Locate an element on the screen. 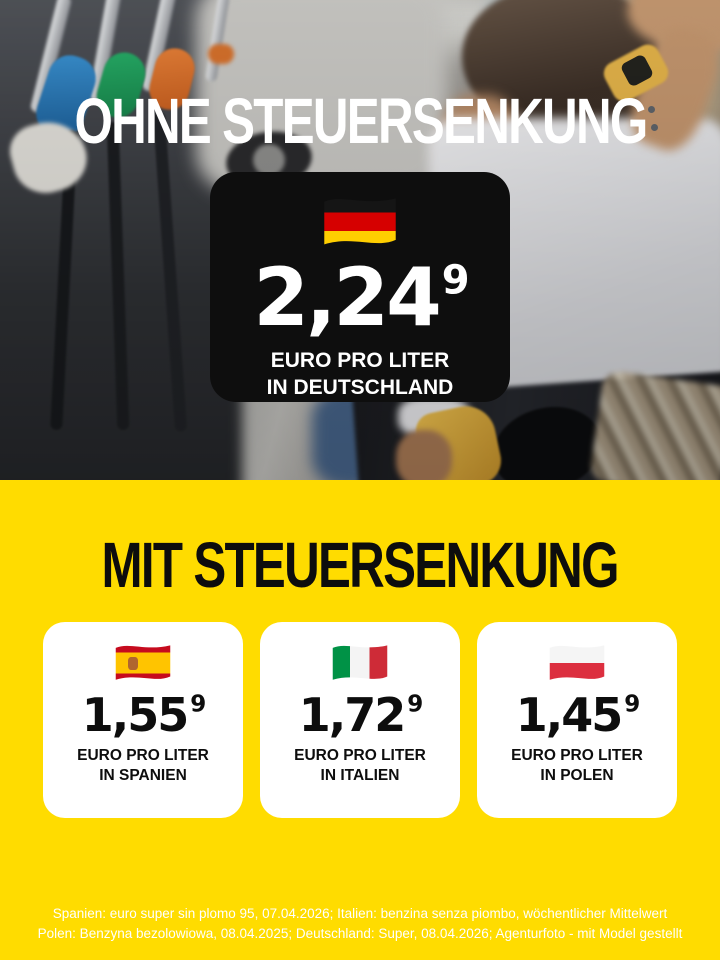 Image resolution: width=720 pixels, height=960 pixels. unit-line2: IN POLEN is located at coordinates (577, 775).